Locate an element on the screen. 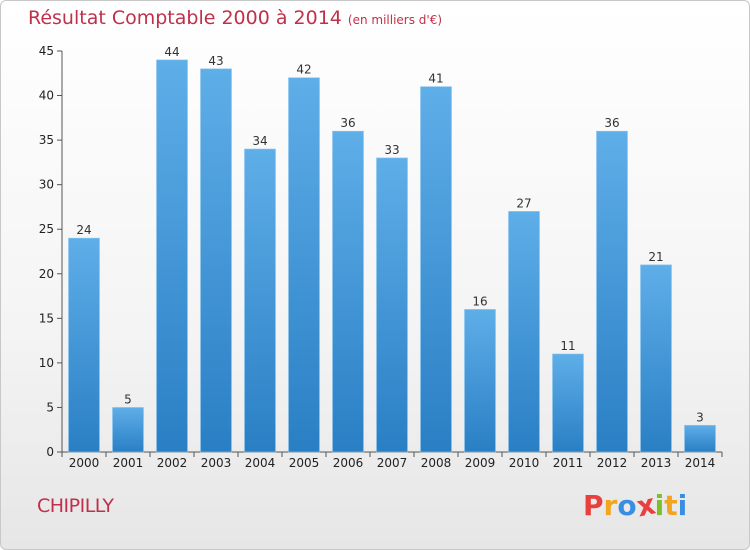 The width and height of the screenshot is (750, 550). y-tick-label: 15 is located at coordinates (46, 318).